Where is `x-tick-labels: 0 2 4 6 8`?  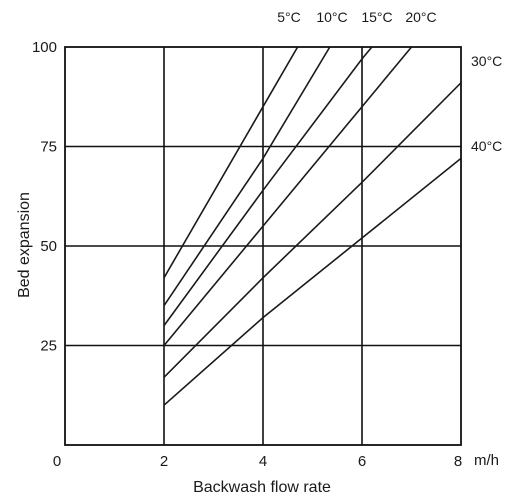 x-tick-labels: 0 2 4 6 8 is located at coordinates (257, 461).